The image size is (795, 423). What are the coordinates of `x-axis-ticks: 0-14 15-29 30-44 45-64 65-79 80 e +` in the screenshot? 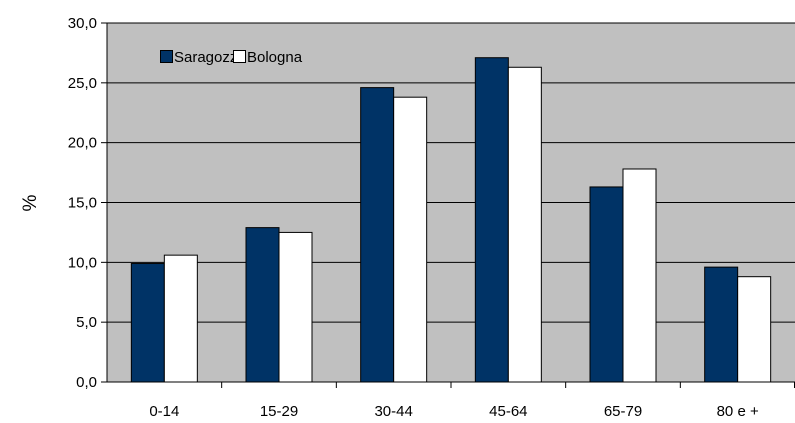 It's located at (472, 401).